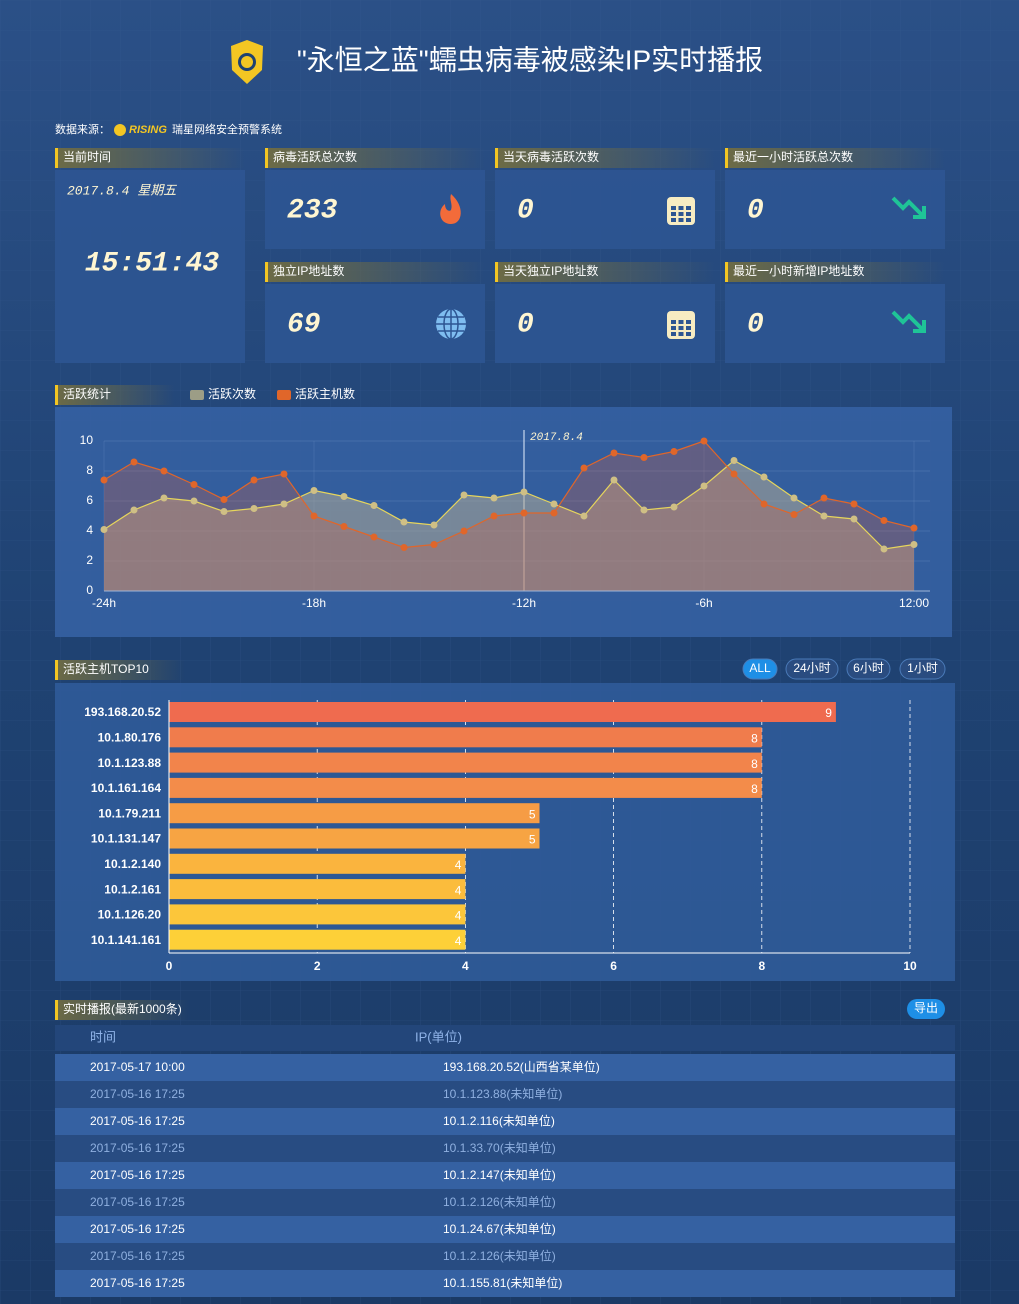 The height and width of the screenshot is (1304, 1019). Describe the element at coordinates (56, 670) in the screenshot. I see `chart-title-accent` at that location.